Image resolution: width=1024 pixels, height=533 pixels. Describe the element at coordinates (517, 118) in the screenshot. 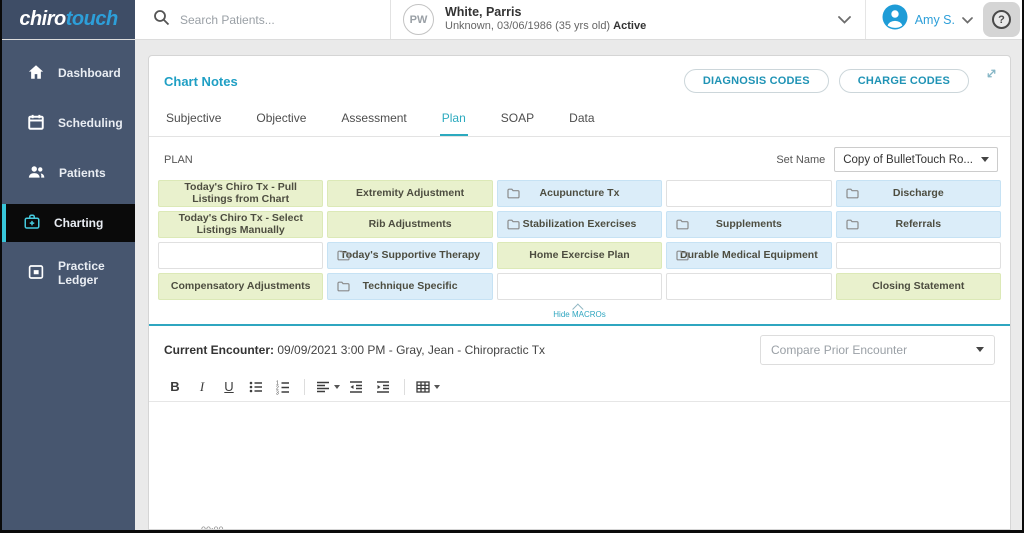

I see `tab-soap: SOAP` at that location.